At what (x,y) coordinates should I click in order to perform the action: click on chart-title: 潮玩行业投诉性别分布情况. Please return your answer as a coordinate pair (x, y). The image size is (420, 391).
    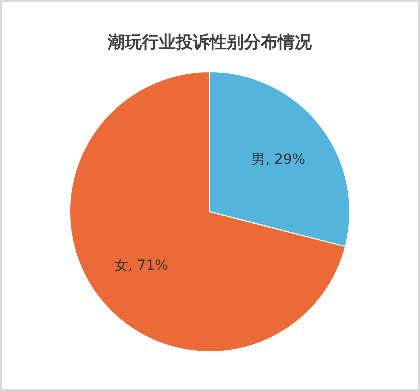
    Looking at the image, I should click on (210, 43).